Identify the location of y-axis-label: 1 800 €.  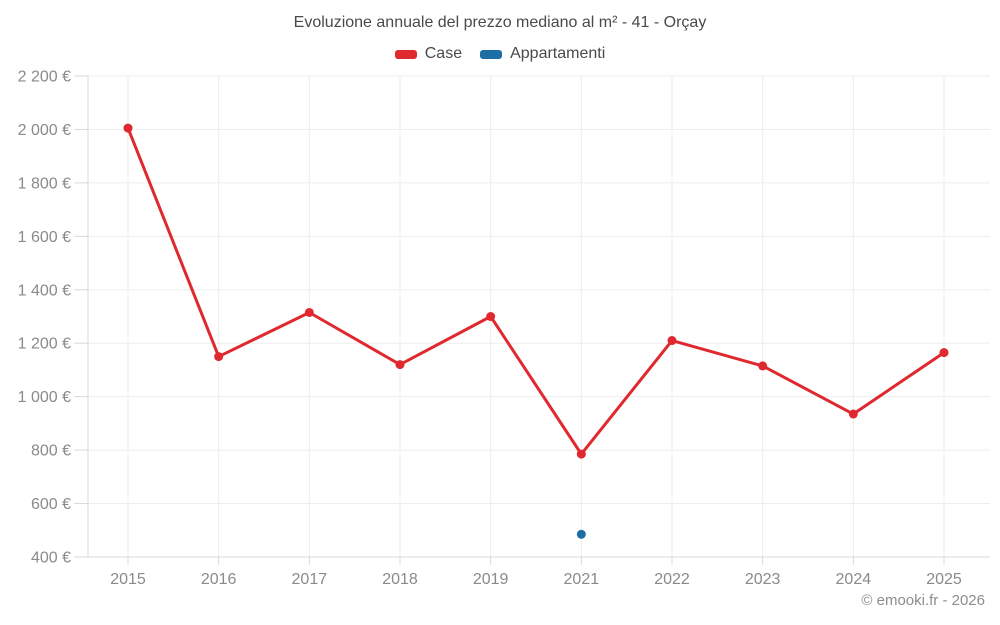
(44, 183).